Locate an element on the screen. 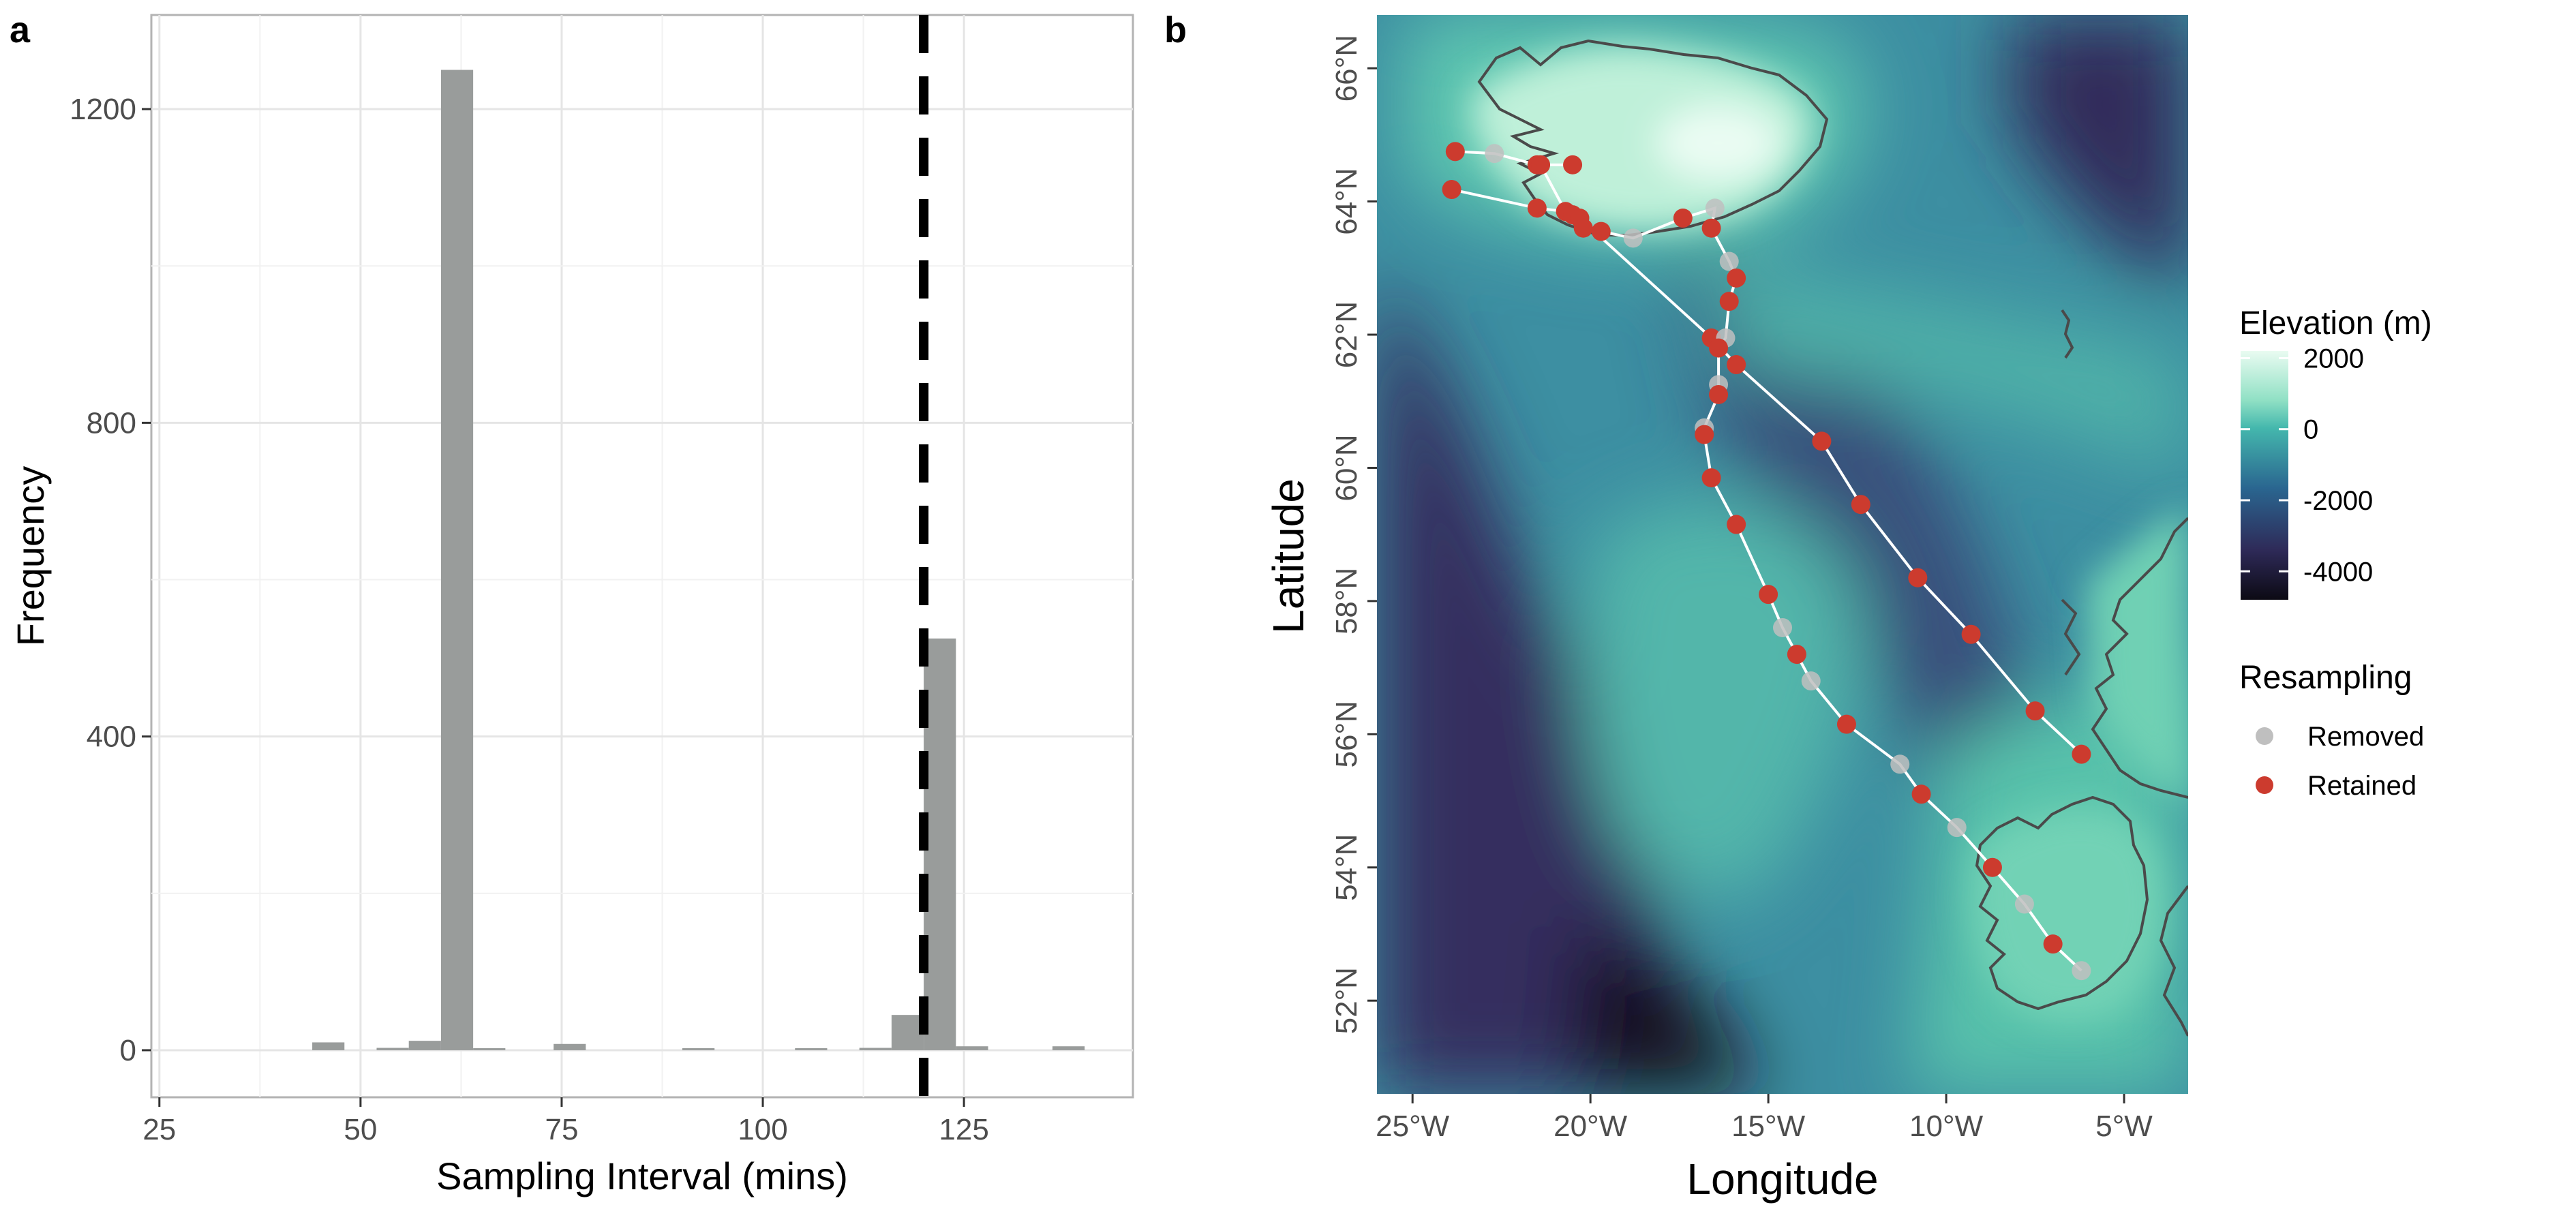 The height and width of the screenshot is (1207, 2576). x-tick-label: 125 is located at coordinates (963, 1129).